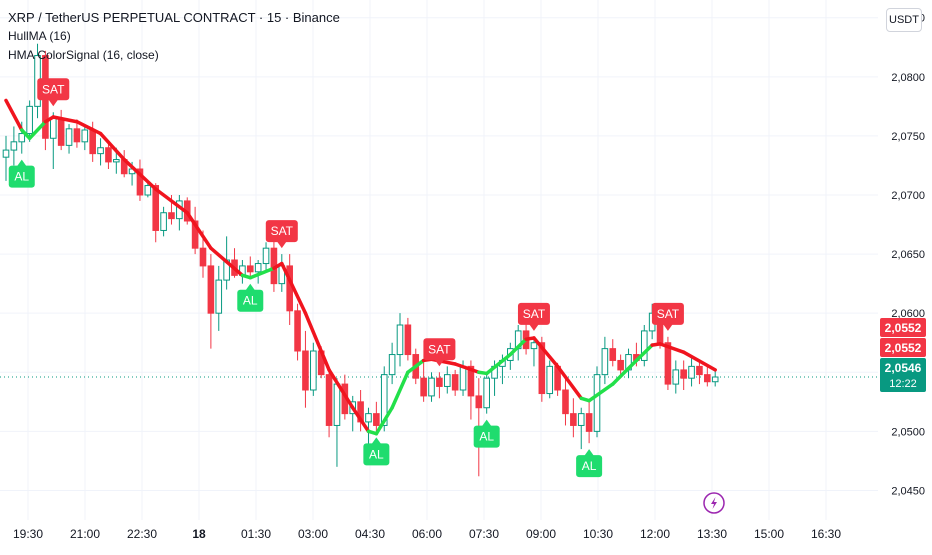 This screenshot has height=555, width=932. I want to click on indicator-hullma: HullMA (16), so click(39, 36).